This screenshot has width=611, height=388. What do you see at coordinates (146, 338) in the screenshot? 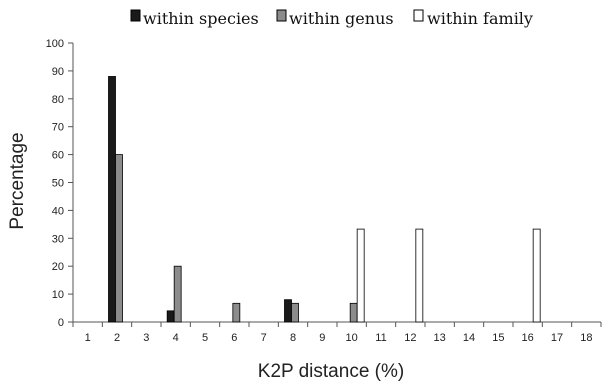
I see `x-tick-label: 3` at bounding box center [146, 338].